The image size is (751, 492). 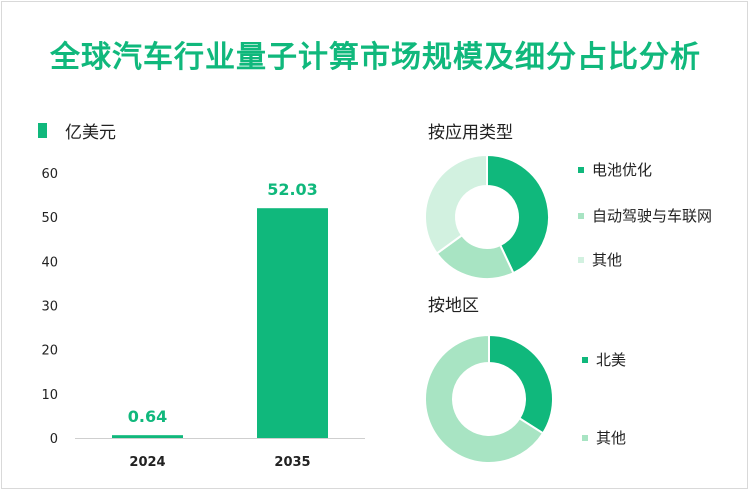 What do you see at coordinates (375, 57) in the screenshot?
I see `page-title: 全球汽车行业量子计算市场规模及细分占比分析` at bounding box center [375, 57].